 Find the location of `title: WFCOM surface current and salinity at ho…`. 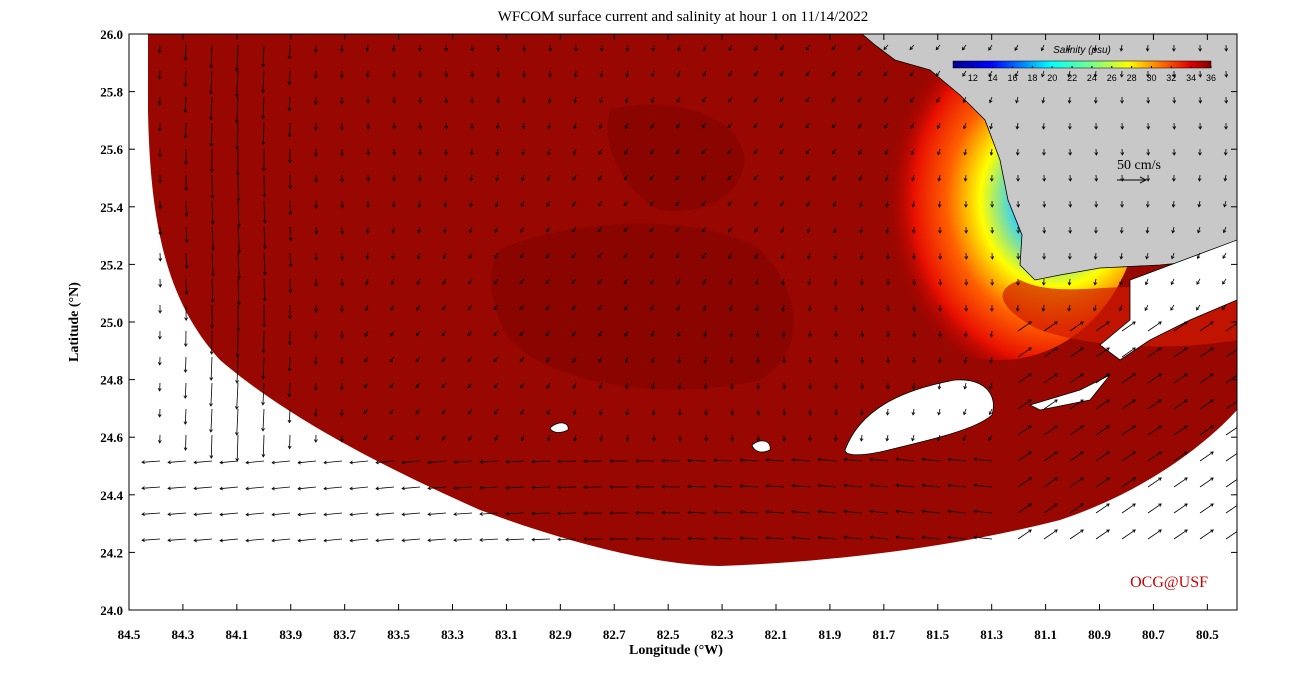

title: WFCOM surface current and salinity at ho… is located at coordinates (683, 17).